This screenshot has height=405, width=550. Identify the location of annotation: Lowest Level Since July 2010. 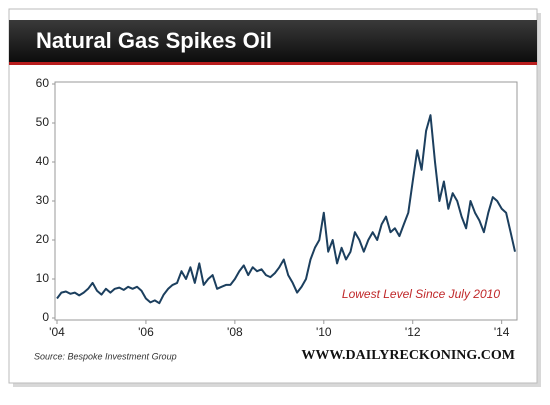
(421, 294).